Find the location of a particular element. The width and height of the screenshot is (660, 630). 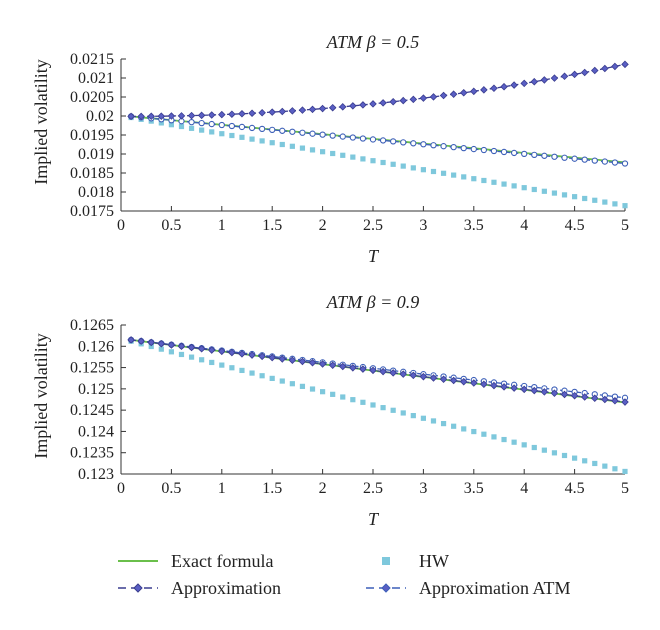

x-tick-label: 2.5 is located at coordinates (373, 488).